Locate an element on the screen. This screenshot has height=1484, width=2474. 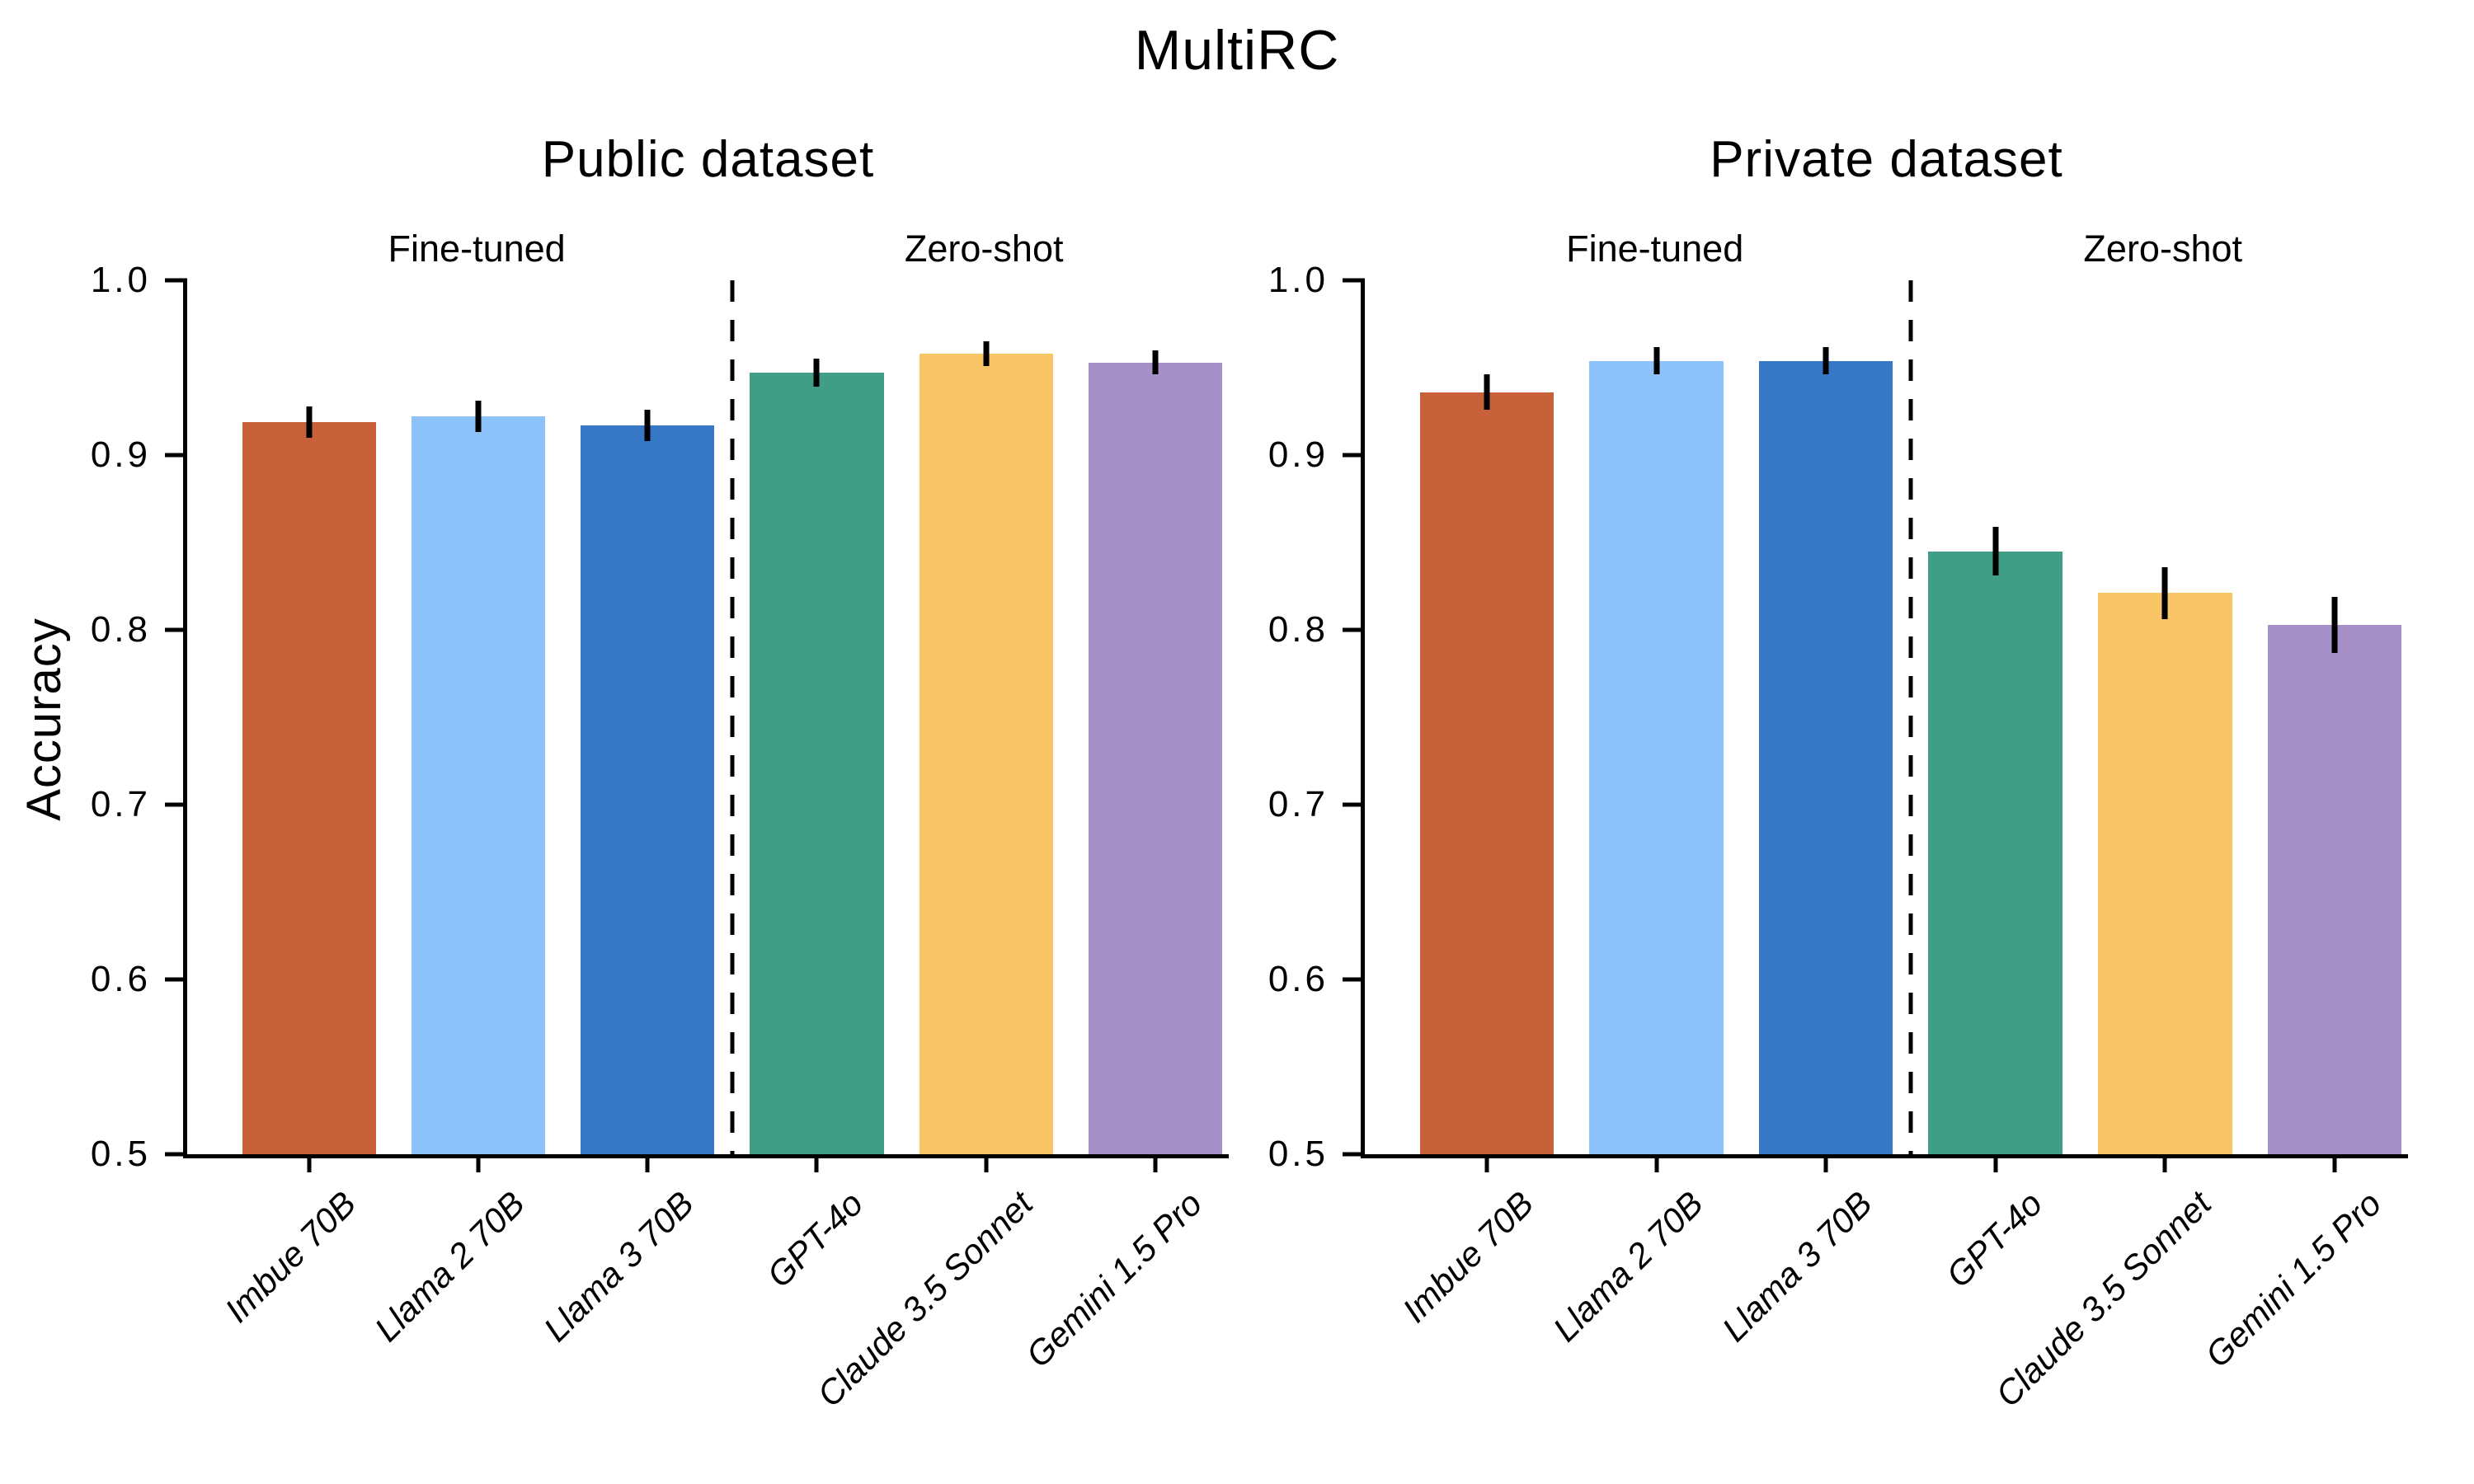
subplot-title: Private dataset is located at coordinates (1886, 159).